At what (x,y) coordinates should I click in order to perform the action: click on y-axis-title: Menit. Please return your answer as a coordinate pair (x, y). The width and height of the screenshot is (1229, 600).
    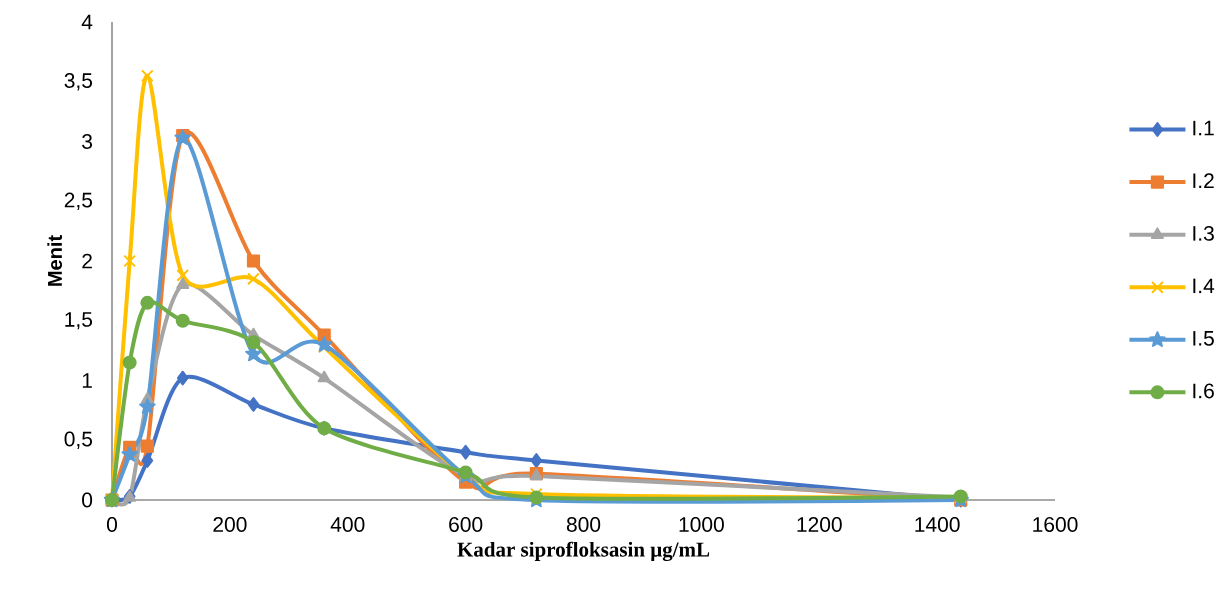
    Looking at the image, I should click on (55, 260).